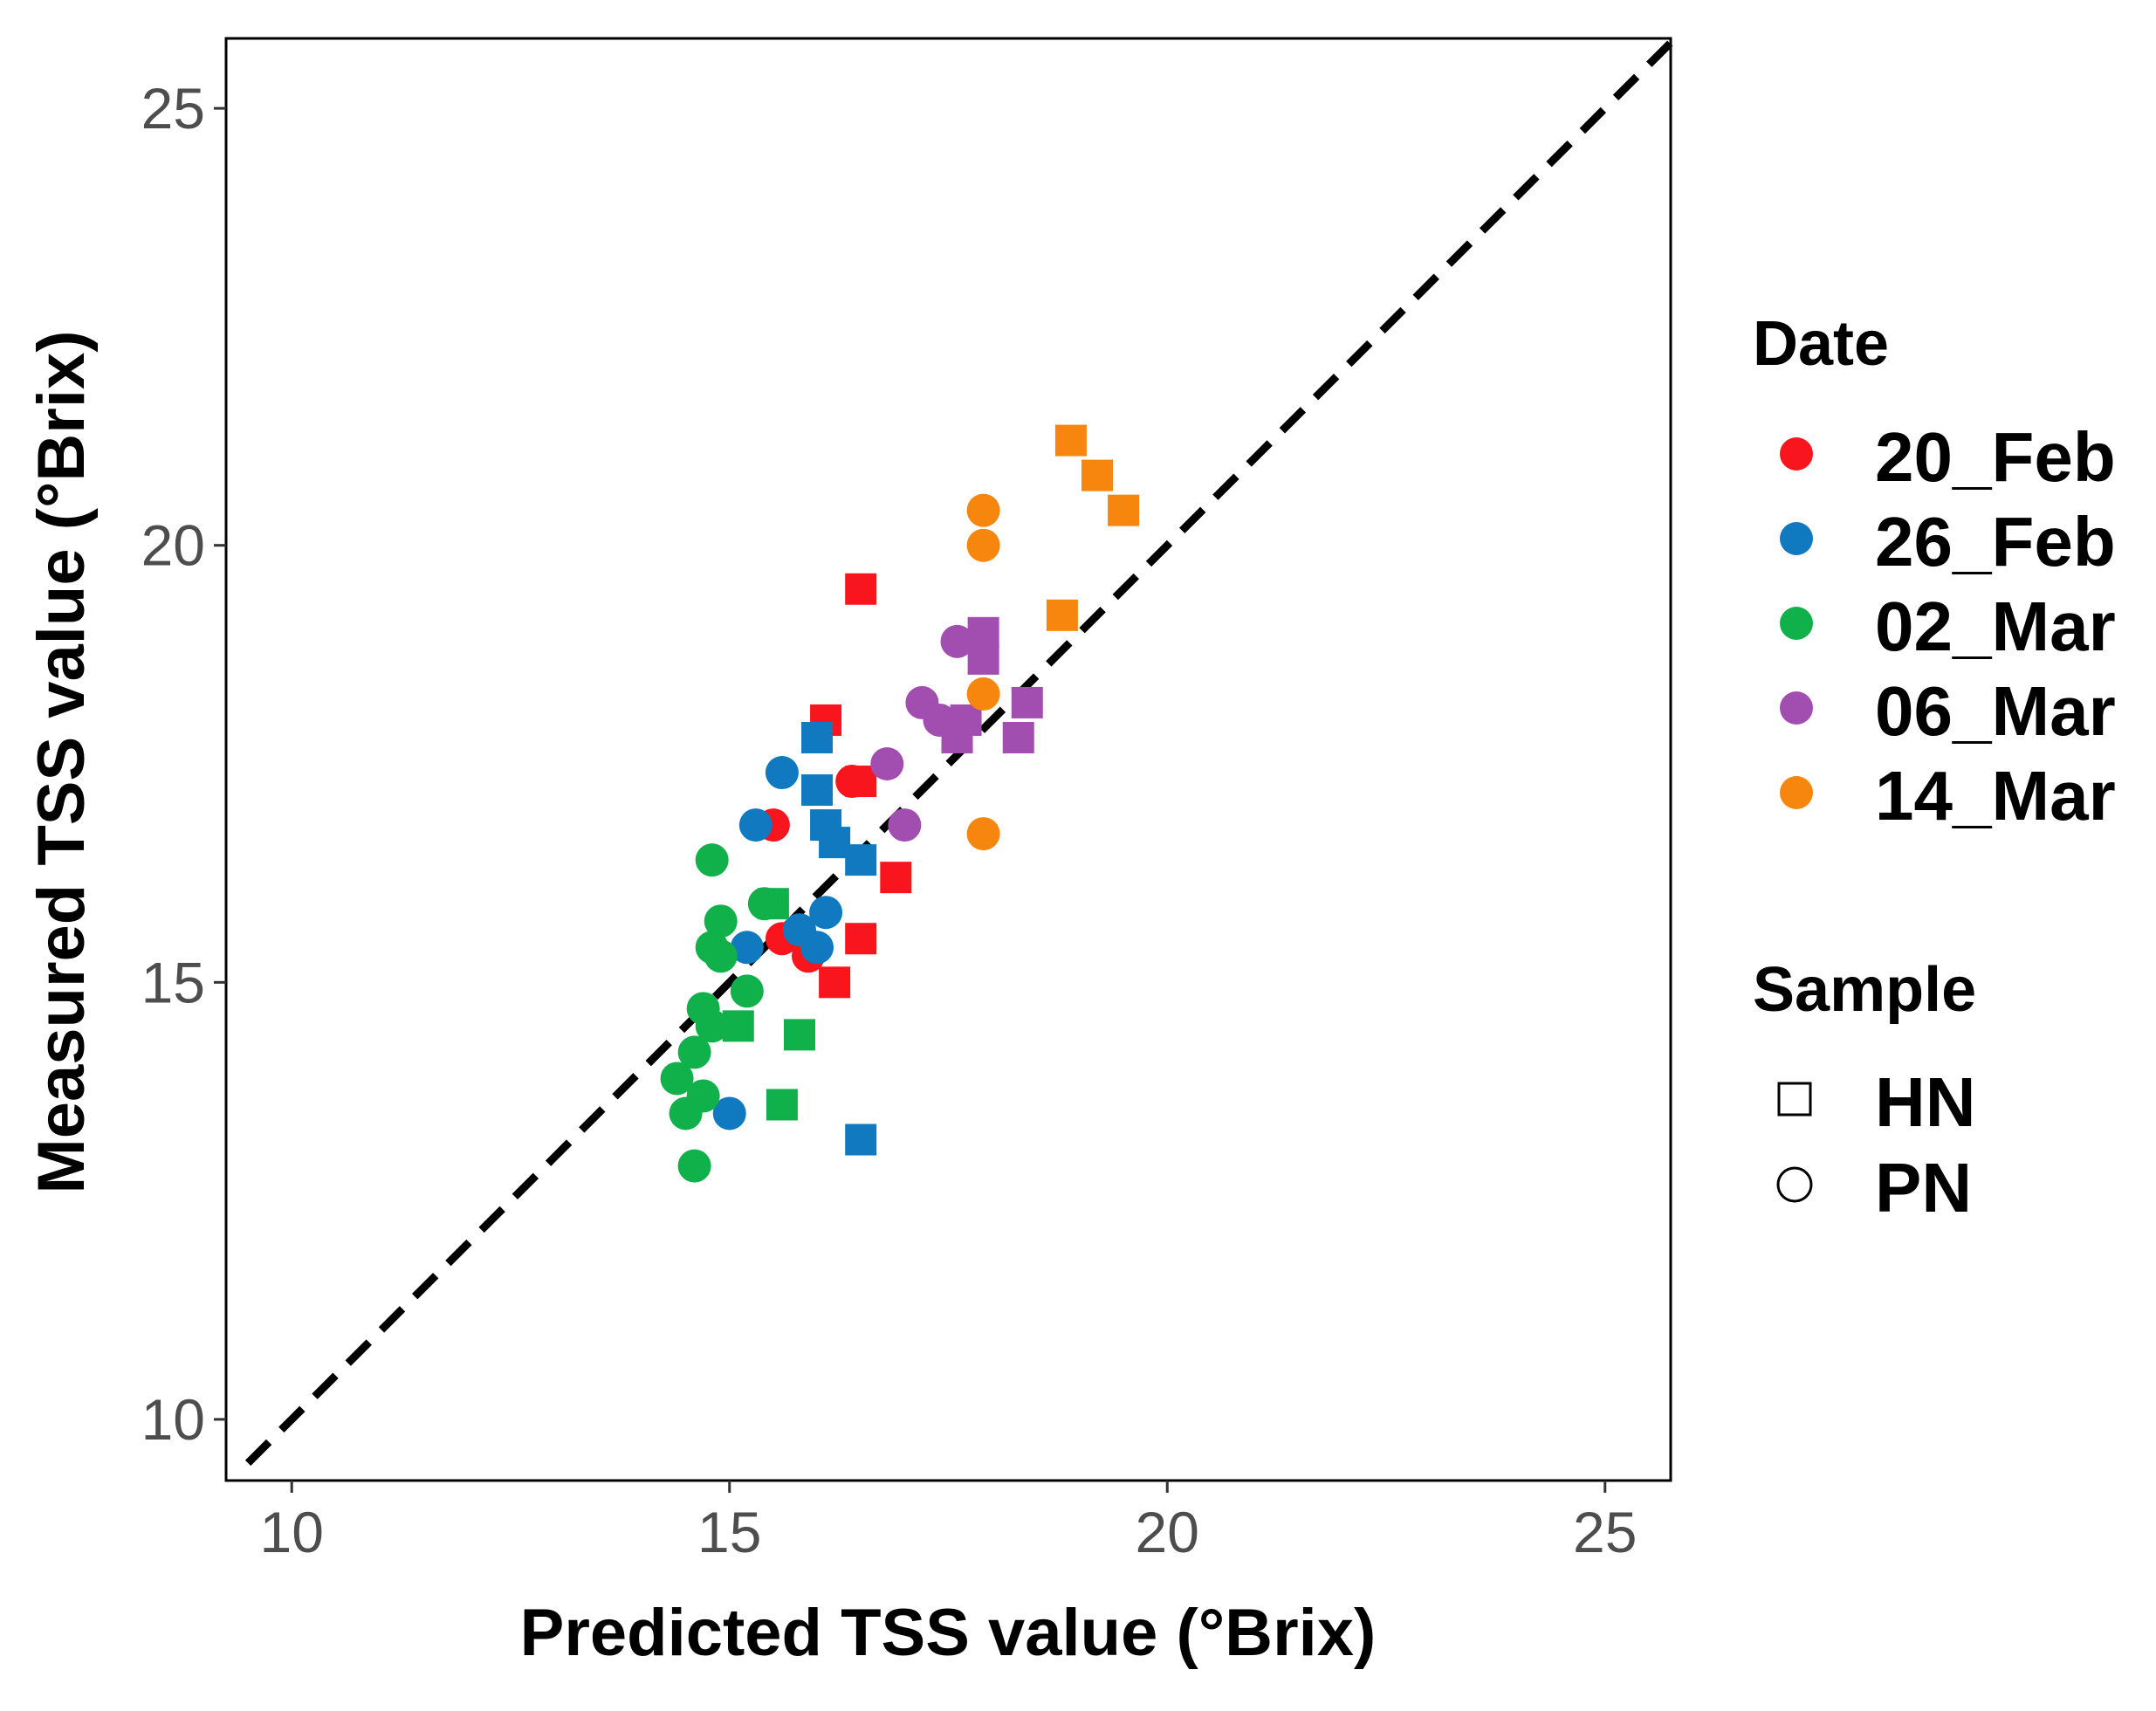 The height and width of the screenshot is (1711, 2156). I want to click on y-tick-label: 25, so click(173, 108).